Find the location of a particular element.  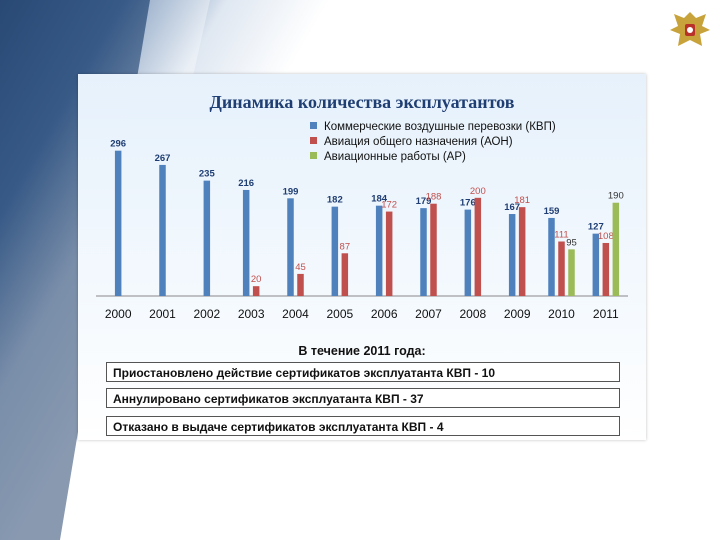

legend-label-1: Авиация общего назначения (АОН) is located at coordinates (418, 142).